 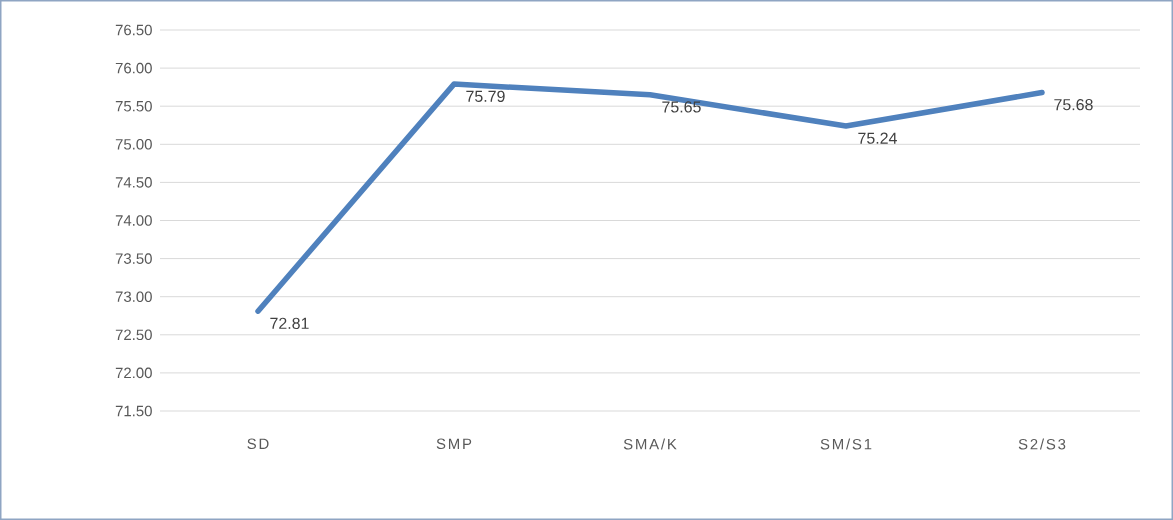 What do you see at coordinates (133, 220) in the screenshot?
I see `y-tick-label: 74.00` at bounding box center [133, 220].